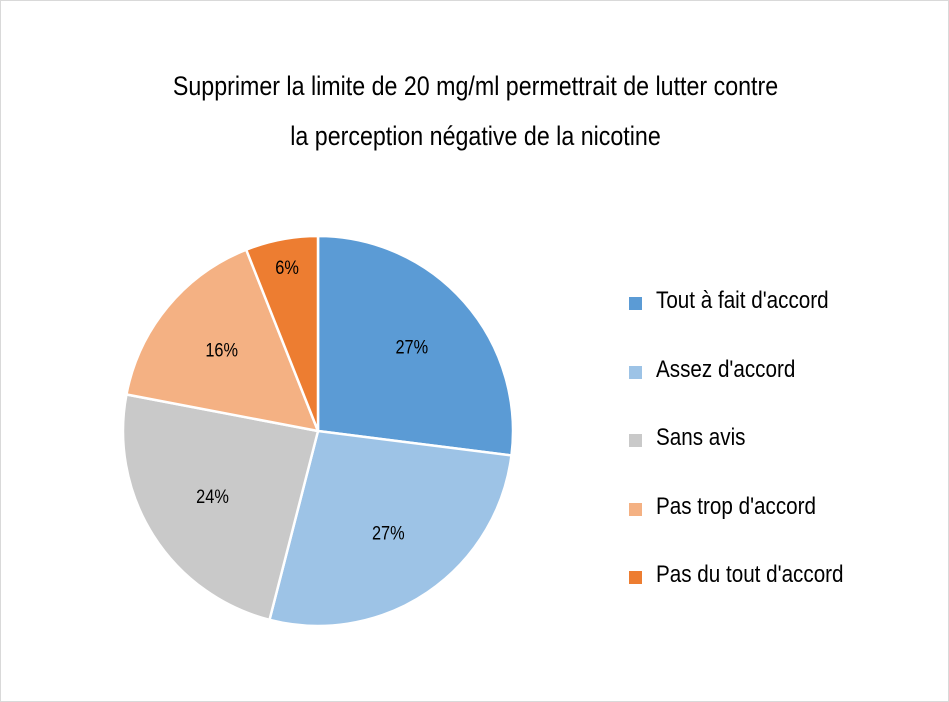  Describe the element at coordinates (221, 349) in the screenshot. I see `data-label-3: 16%` at that location.